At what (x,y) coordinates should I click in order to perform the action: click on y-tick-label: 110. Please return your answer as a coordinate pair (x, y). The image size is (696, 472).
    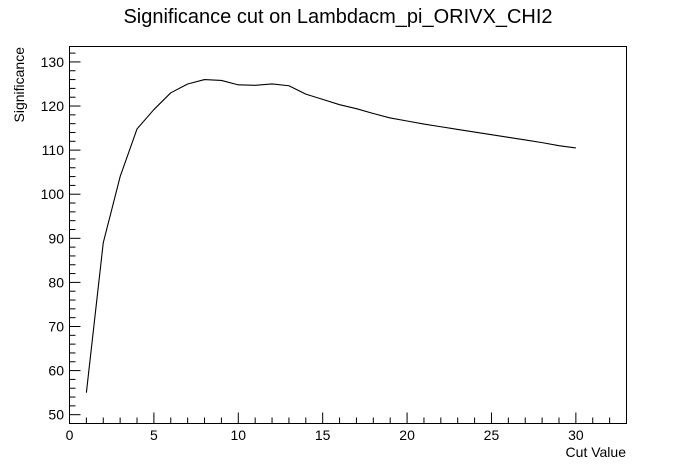
    Looking at the image, I should click on (53, 150).